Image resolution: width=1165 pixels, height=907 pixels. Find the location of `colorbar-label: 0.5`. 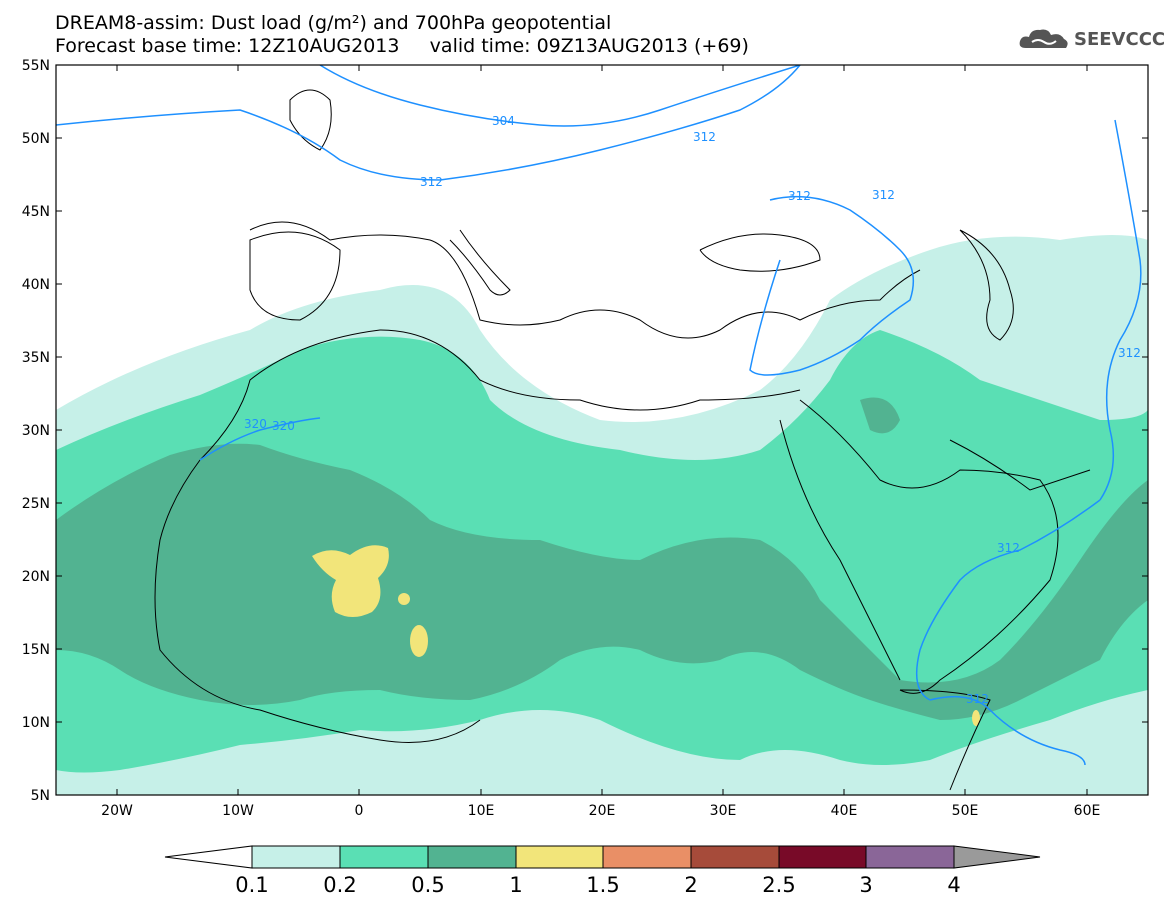

colorbar-label: 0.5 is located at coordinates (427, 885).